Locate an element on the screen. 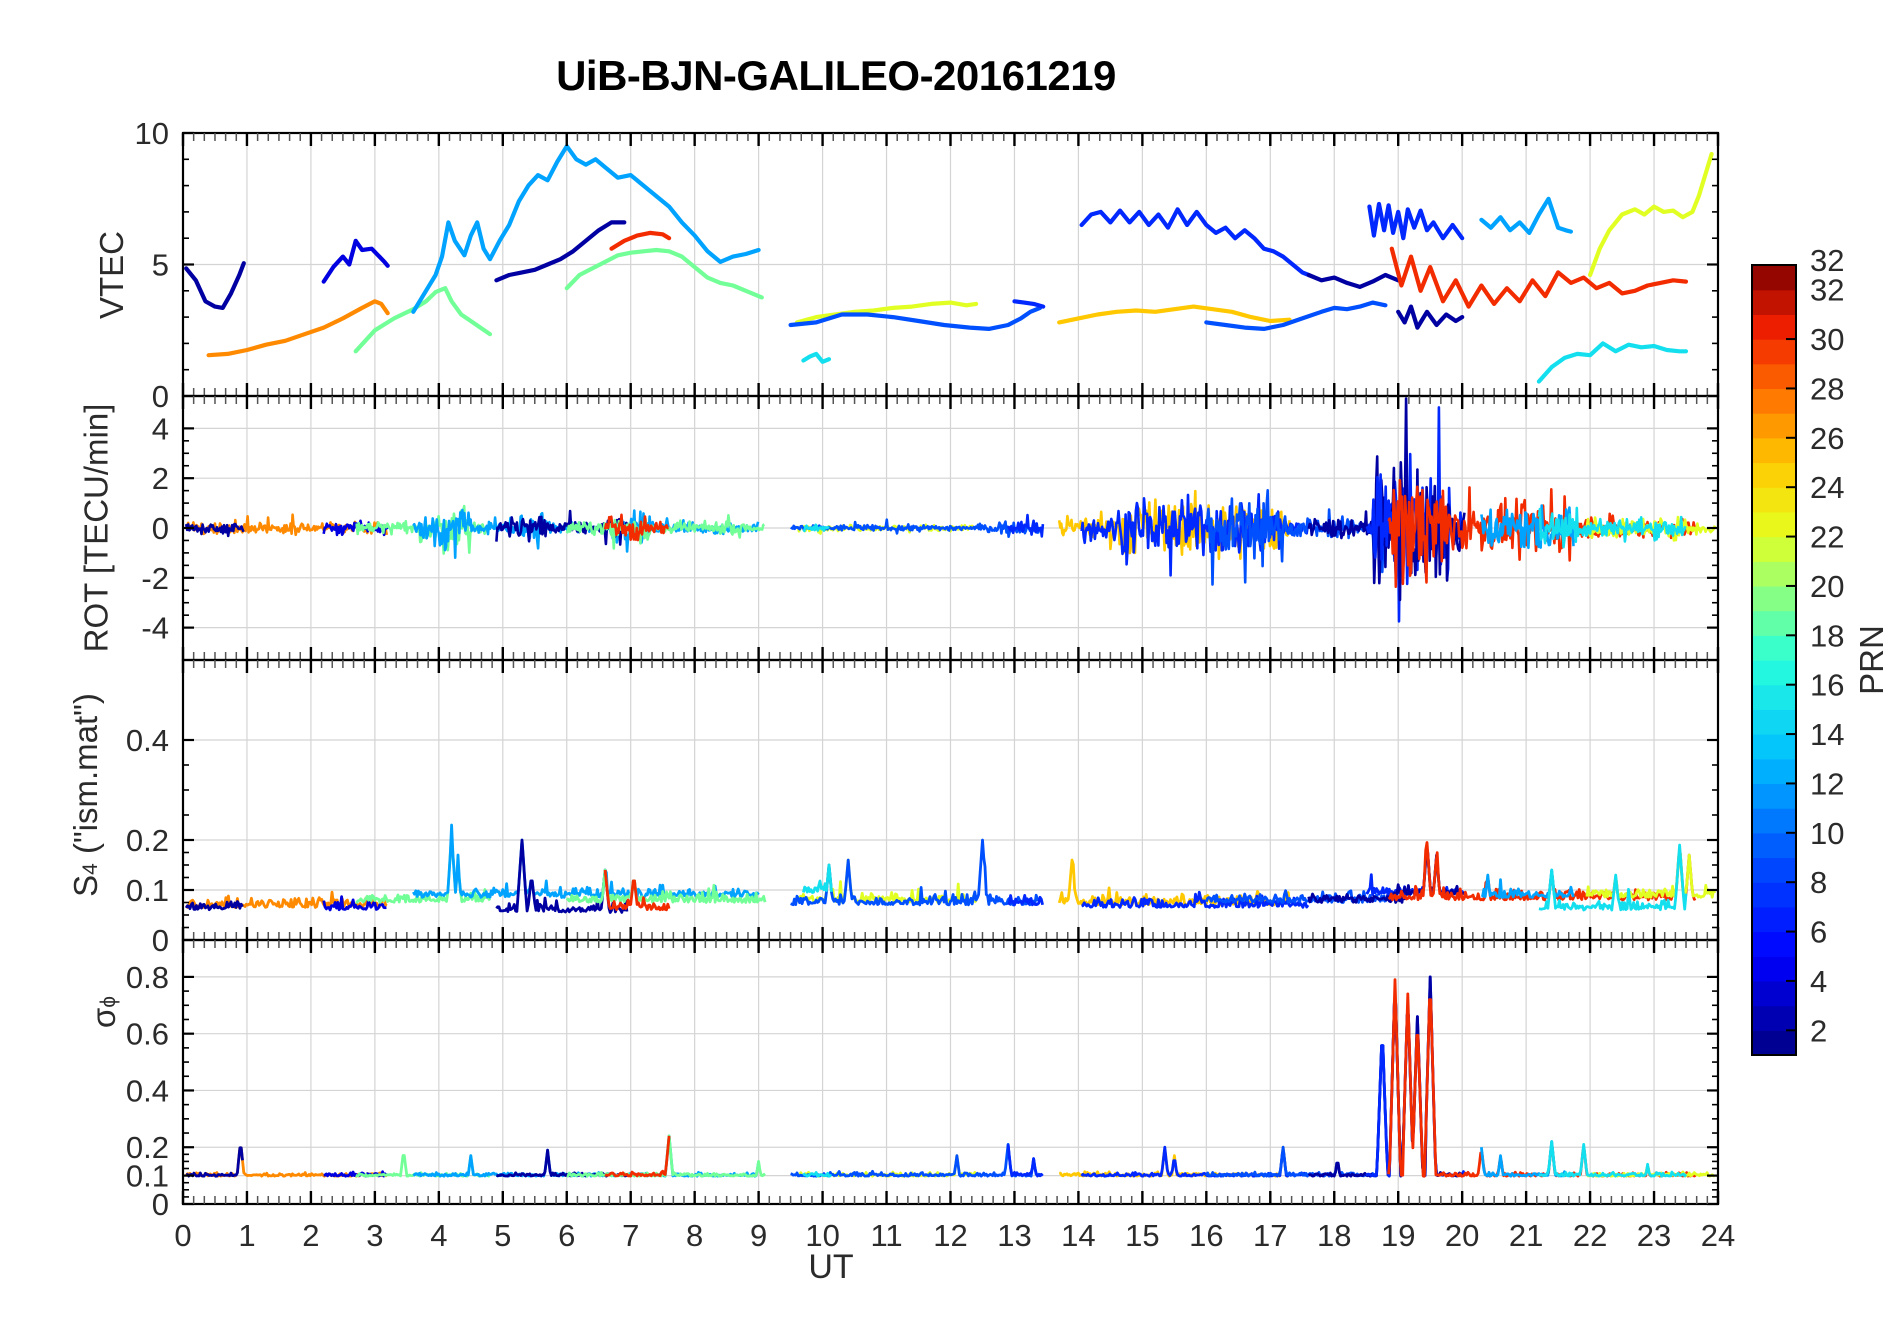  panel-vtec-y-label: VTEC is located at coordinates (112, 274).